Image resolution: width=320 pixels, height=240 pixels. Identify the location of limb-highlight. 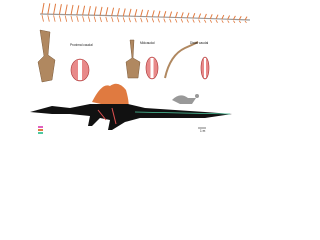
(107, 116).